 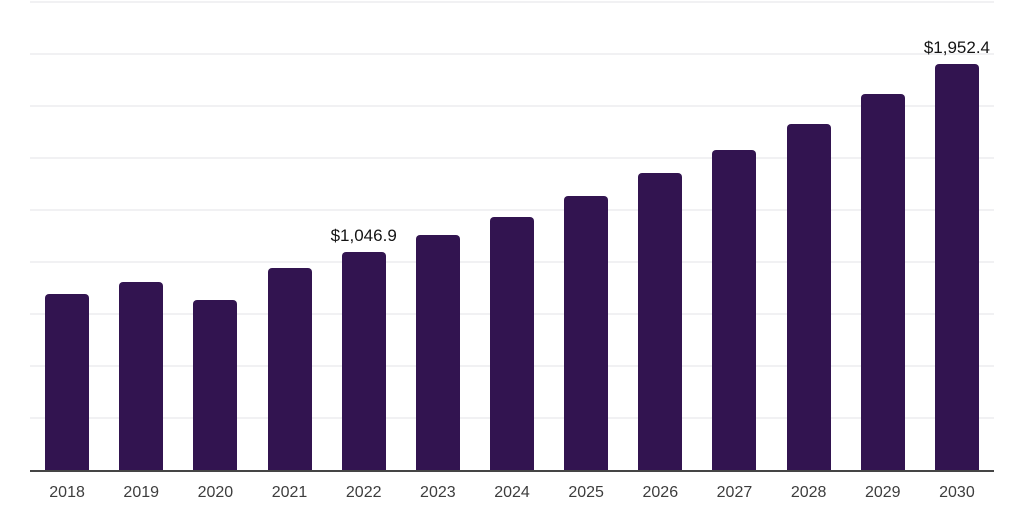 What do you see at coordinates (215, 385) in the screenshot?
I see `bar-2020` at bounding box center [215, 385].